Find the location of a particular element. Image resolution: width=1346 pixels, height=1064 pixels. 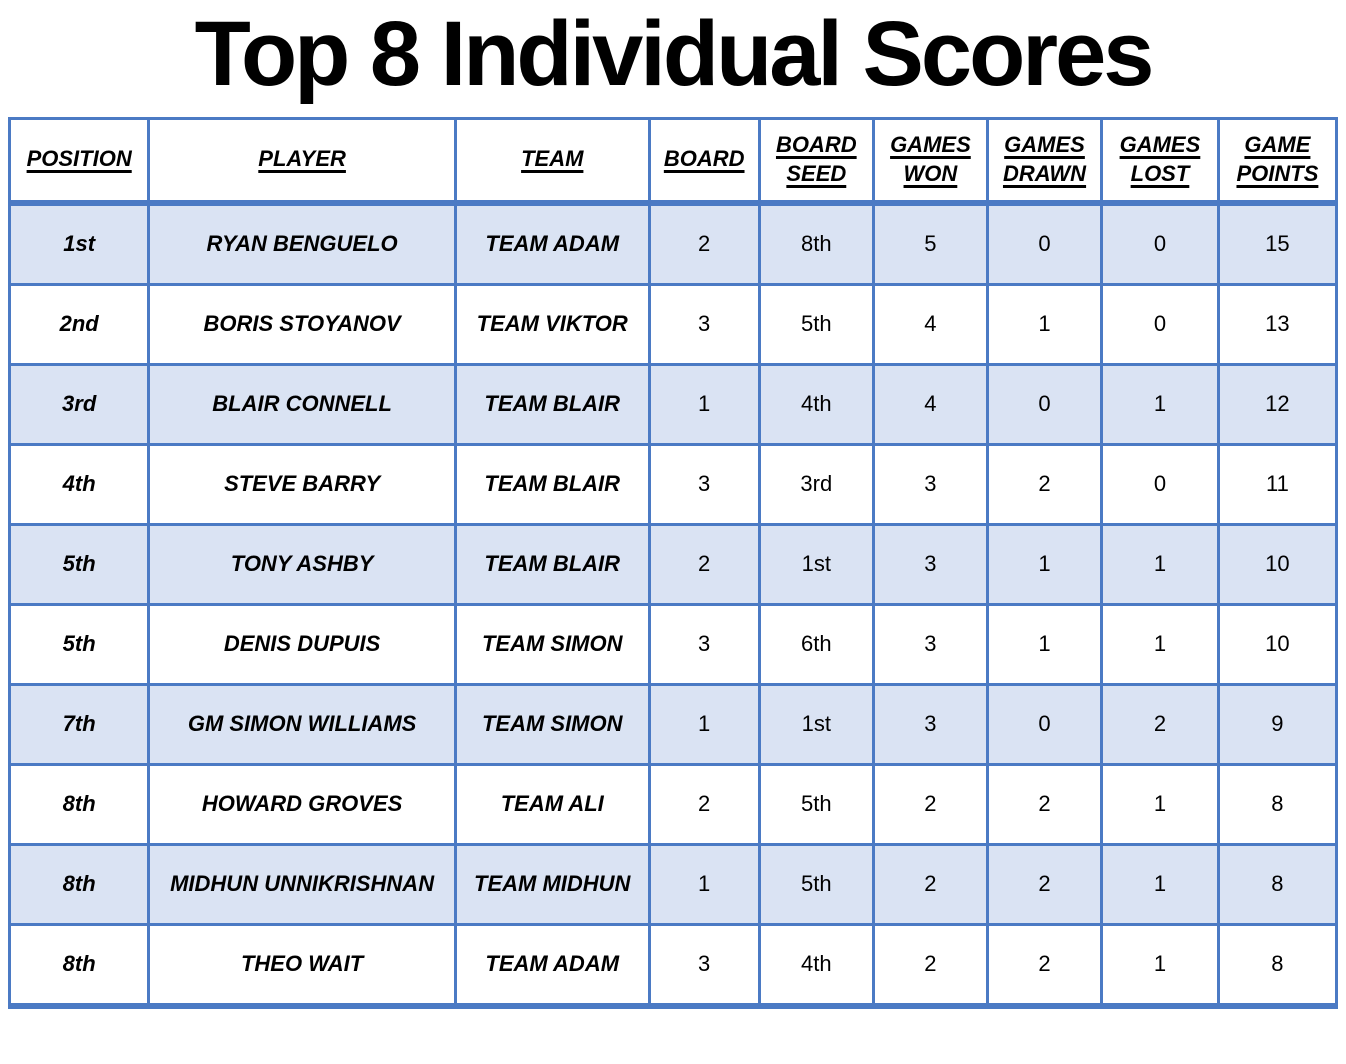

cell-games_won: 5 is located at coordinates (930, 243).